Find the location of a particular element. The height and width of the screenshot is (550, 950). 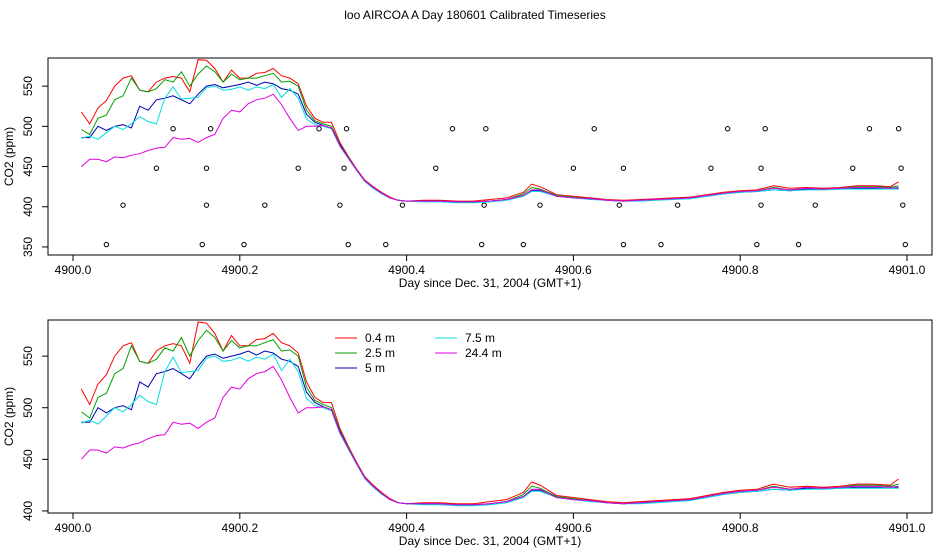

panel1-x-tick-label: 4900.4 is located at coordinates (406, 270).